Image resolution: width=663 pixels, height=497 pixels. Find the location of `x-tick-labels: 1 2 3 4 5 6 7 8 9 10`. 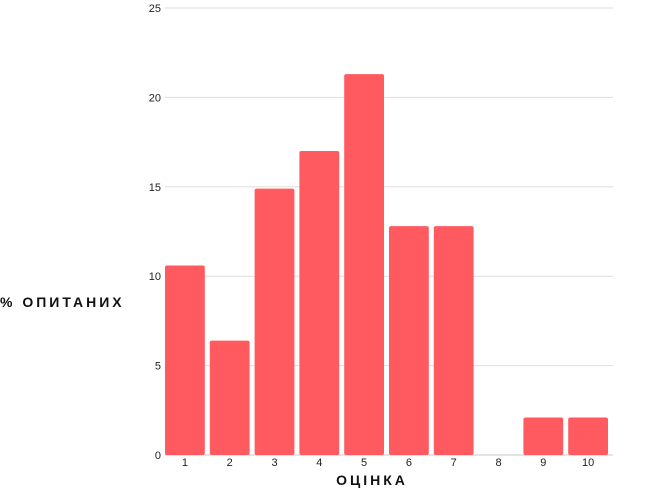

x-tick-labels: 1 2 3 4 5 6 7 8 9 10 is located at coordinates (388, 463).